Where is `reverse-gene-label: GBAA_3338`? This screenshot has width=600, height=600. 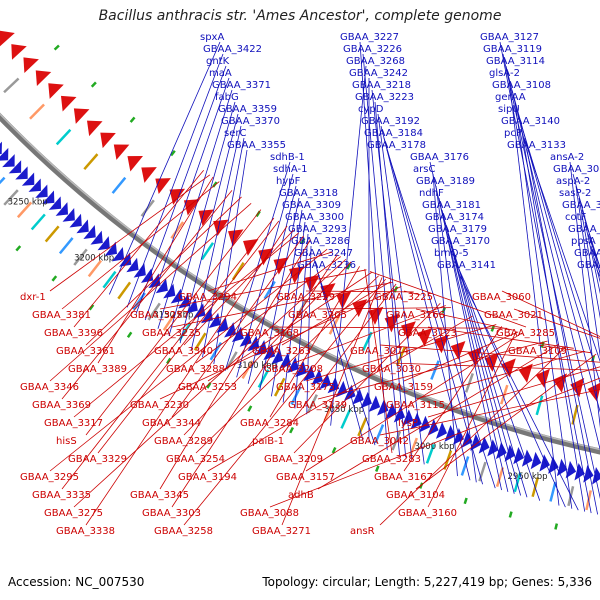
reverse-gene-label: GBAA_3338 is located at coordinates (85, 531).